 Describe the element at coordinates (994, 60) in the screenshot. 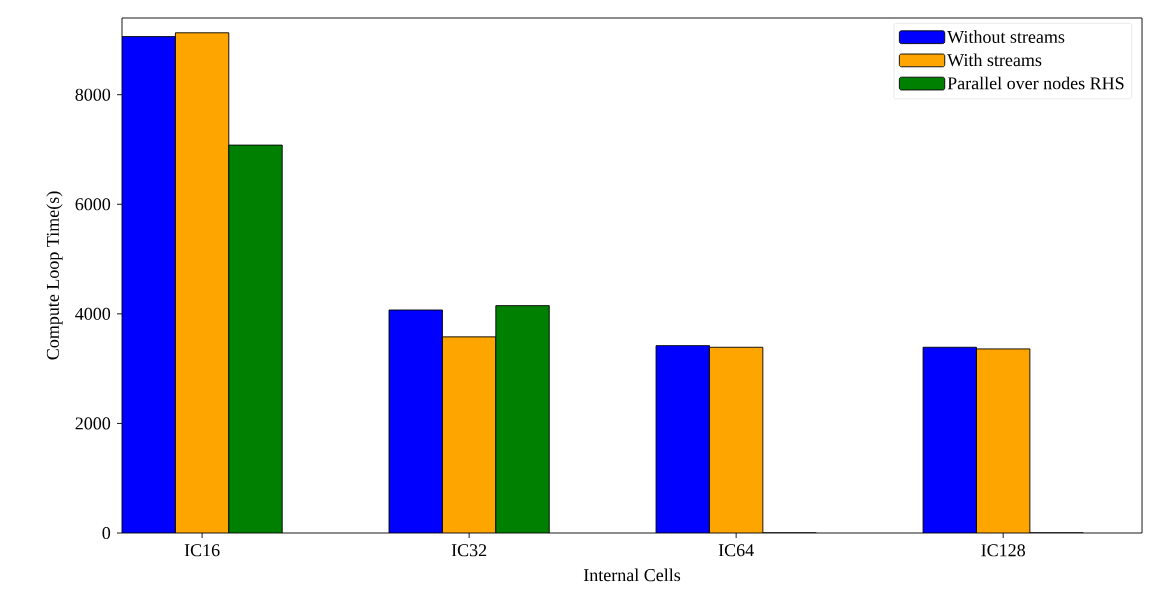

I see `legend-label: With streams` at that location.